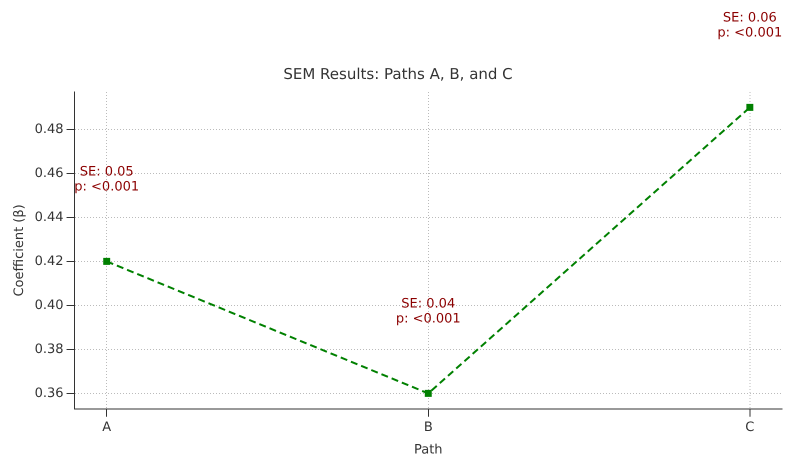  What do you see at coordinates (749, 427) in the screenshot?
I see `x-tick-label: C` at bounding box center [749, 427].